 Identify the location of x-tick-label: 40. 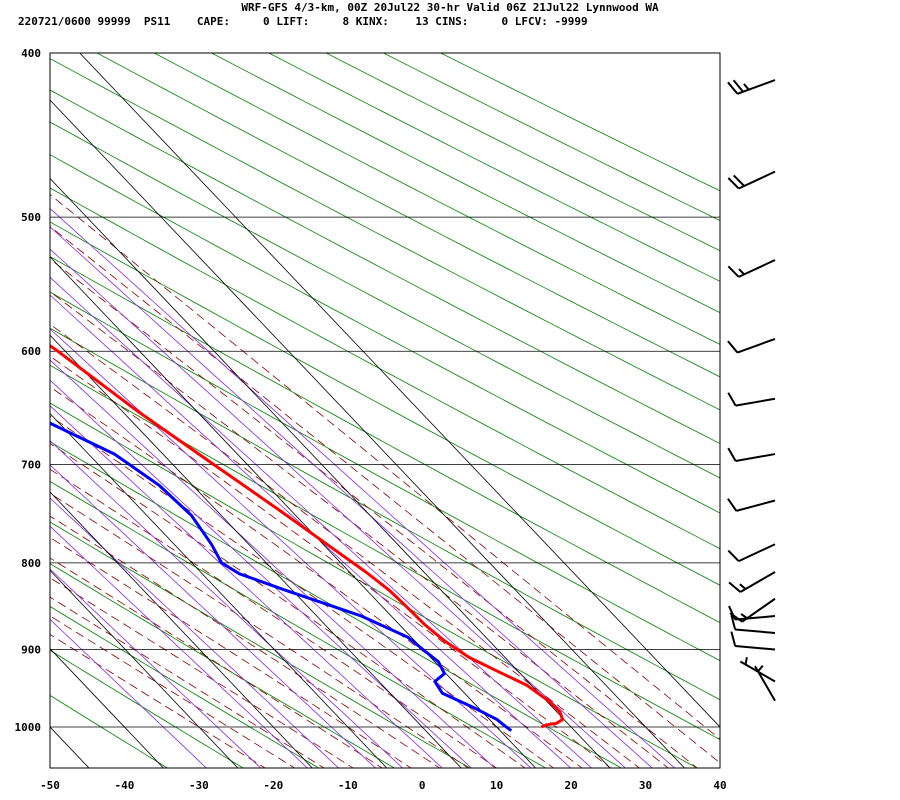
(719, 785).